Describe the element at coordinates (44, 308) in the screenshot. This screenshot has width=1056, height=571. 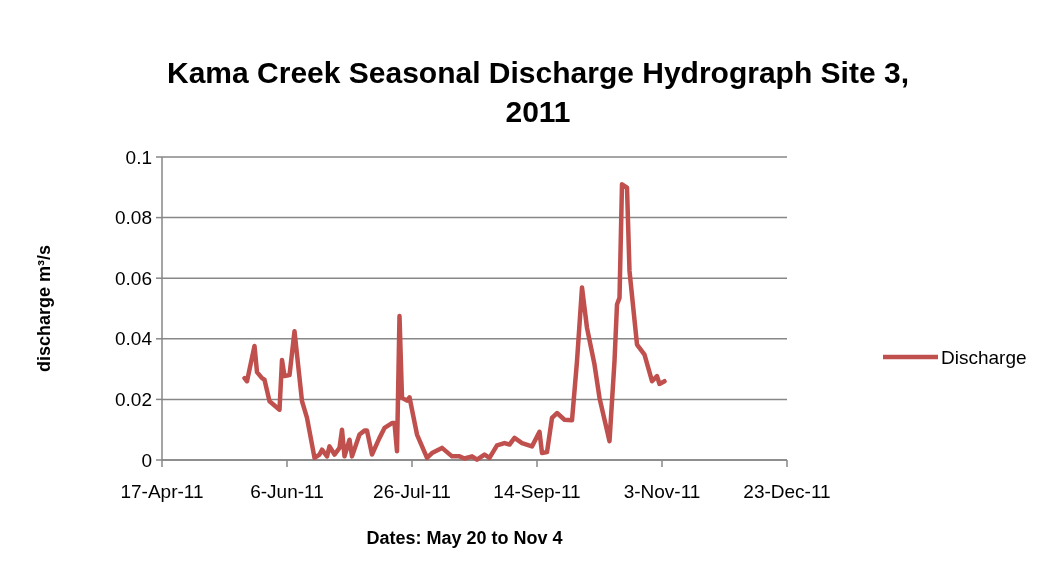
I see `y-axis-title: discharge m³/s` at that location.